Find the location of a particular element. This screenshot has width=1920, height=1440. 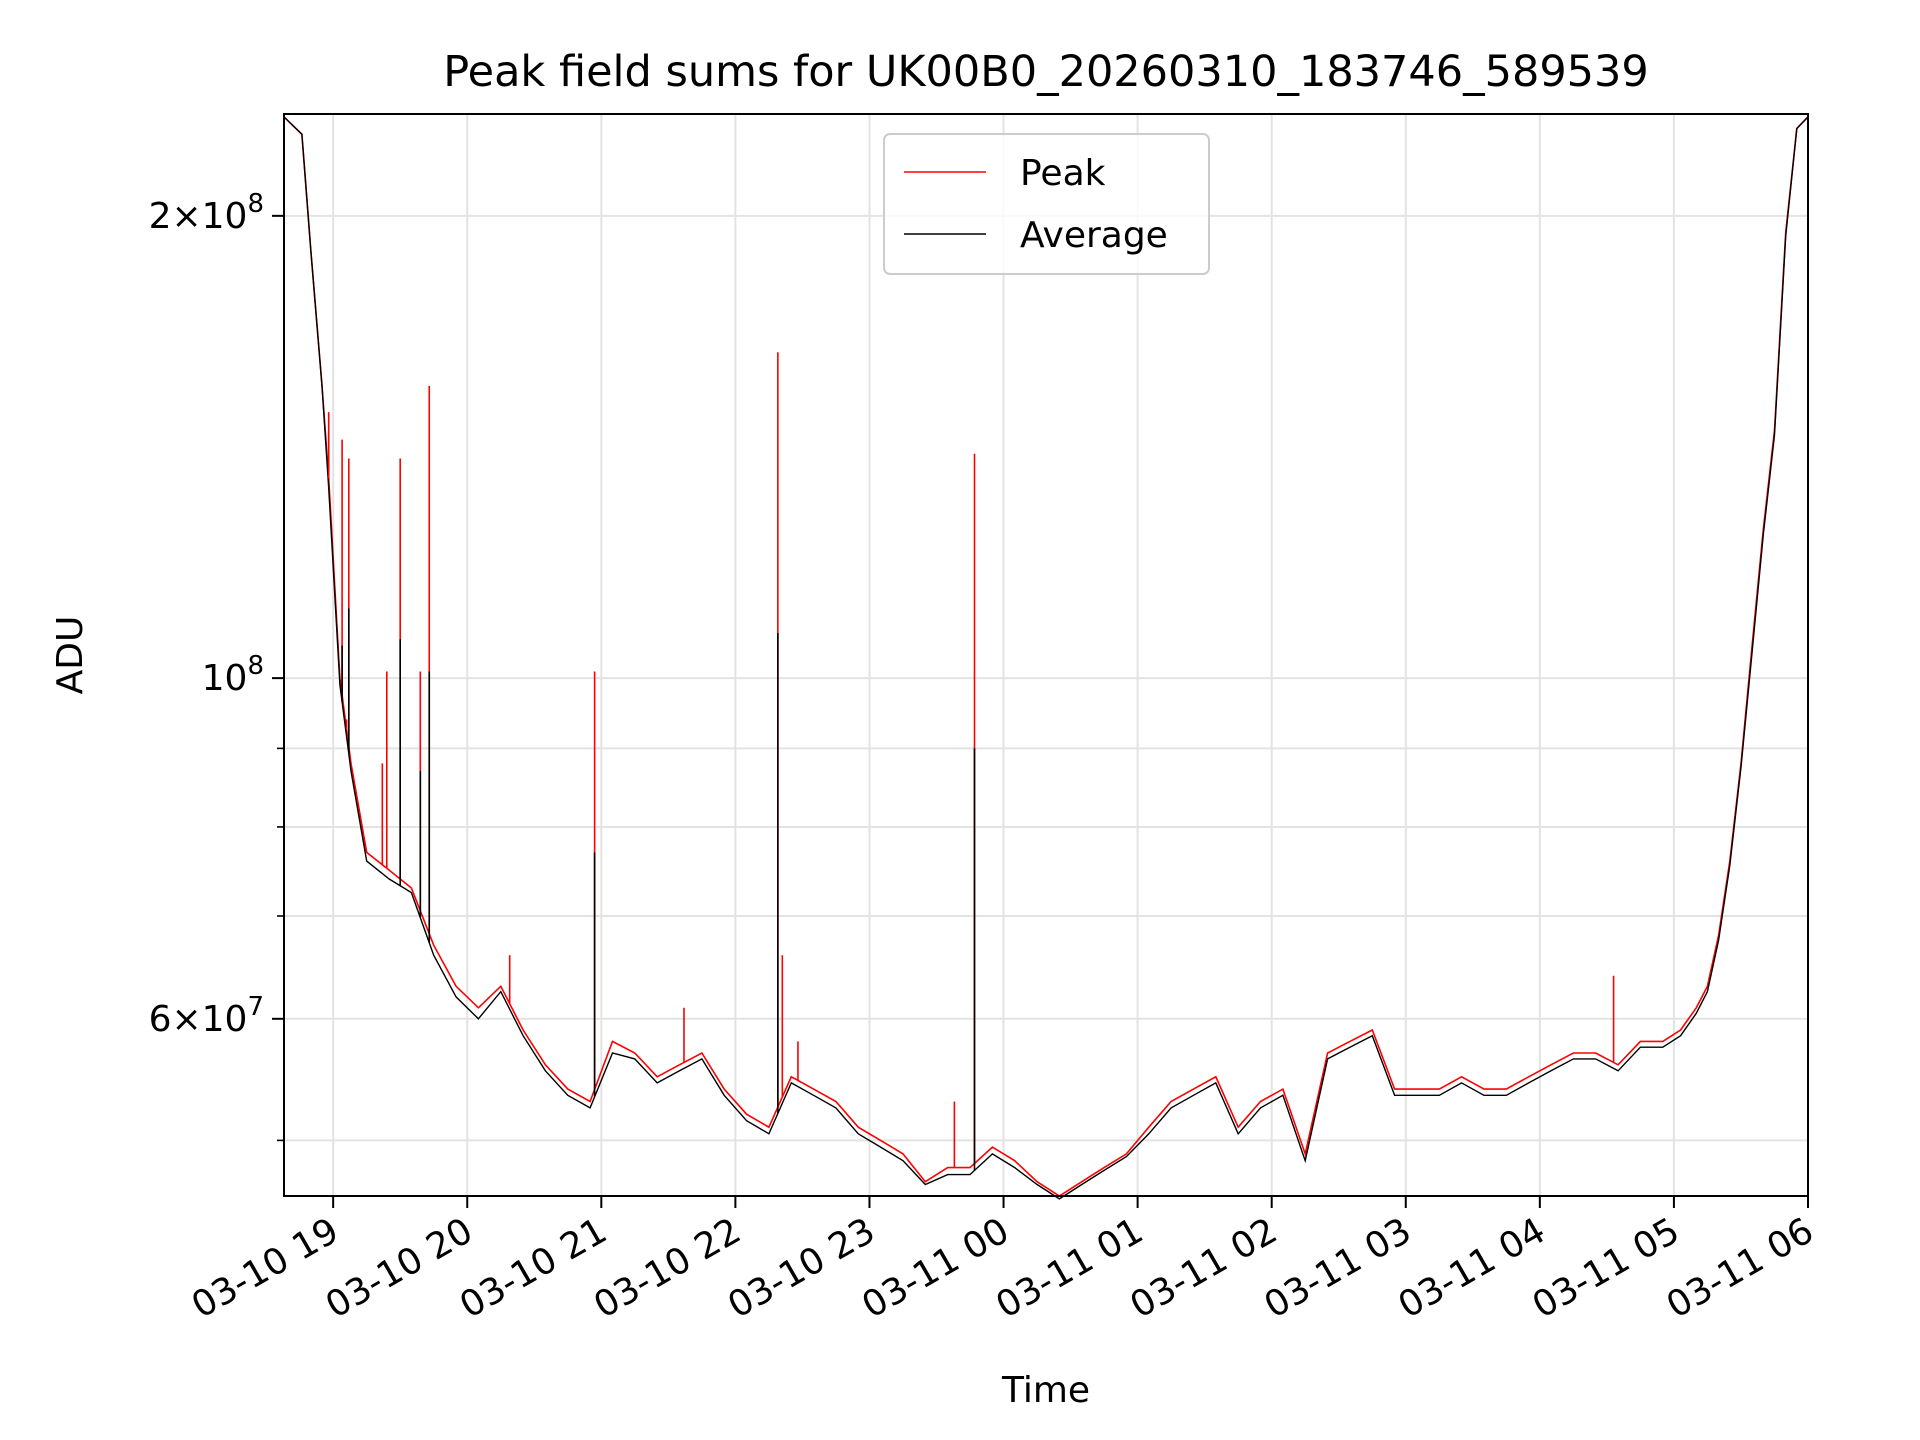

x-axis-label: Time is located at coordinates (1045, 1390).